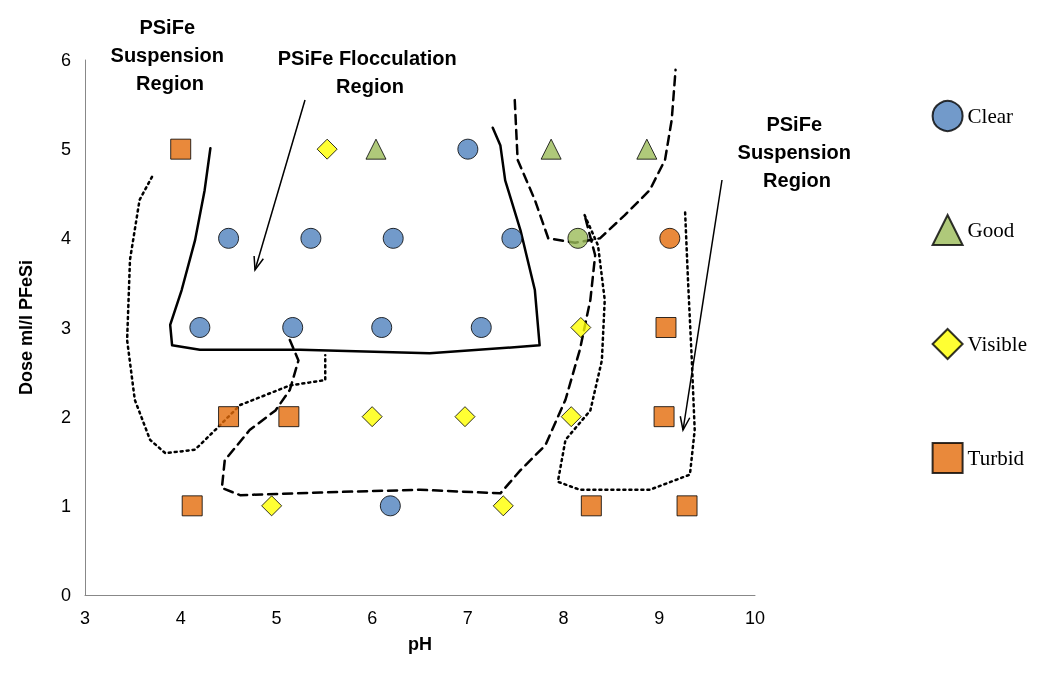 Image resolution: width=1042 pixels, height=682 pixels. Describe the element at coordinates (65, 238) in the screenshot. I see `y-tick-label: 4` at that location.